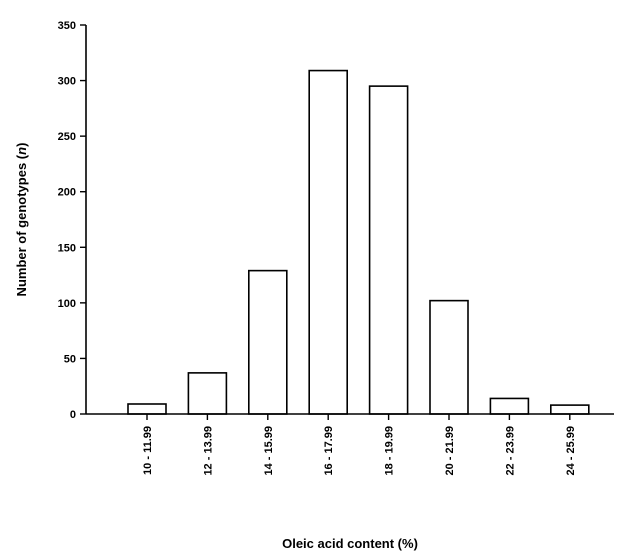  Describe the element at coordinates (72, 220) in the screenshot. I see `y-axis-ticks: 0 50 100 150 200 250 300 350` at that location.